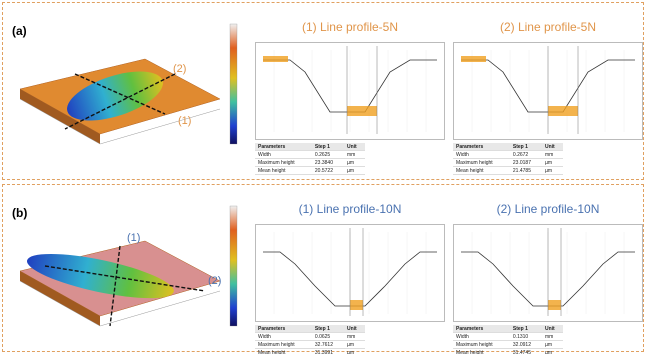  Describe the element at coordinates (233, 84) in the screenshot. I see `colorbar` at that location.